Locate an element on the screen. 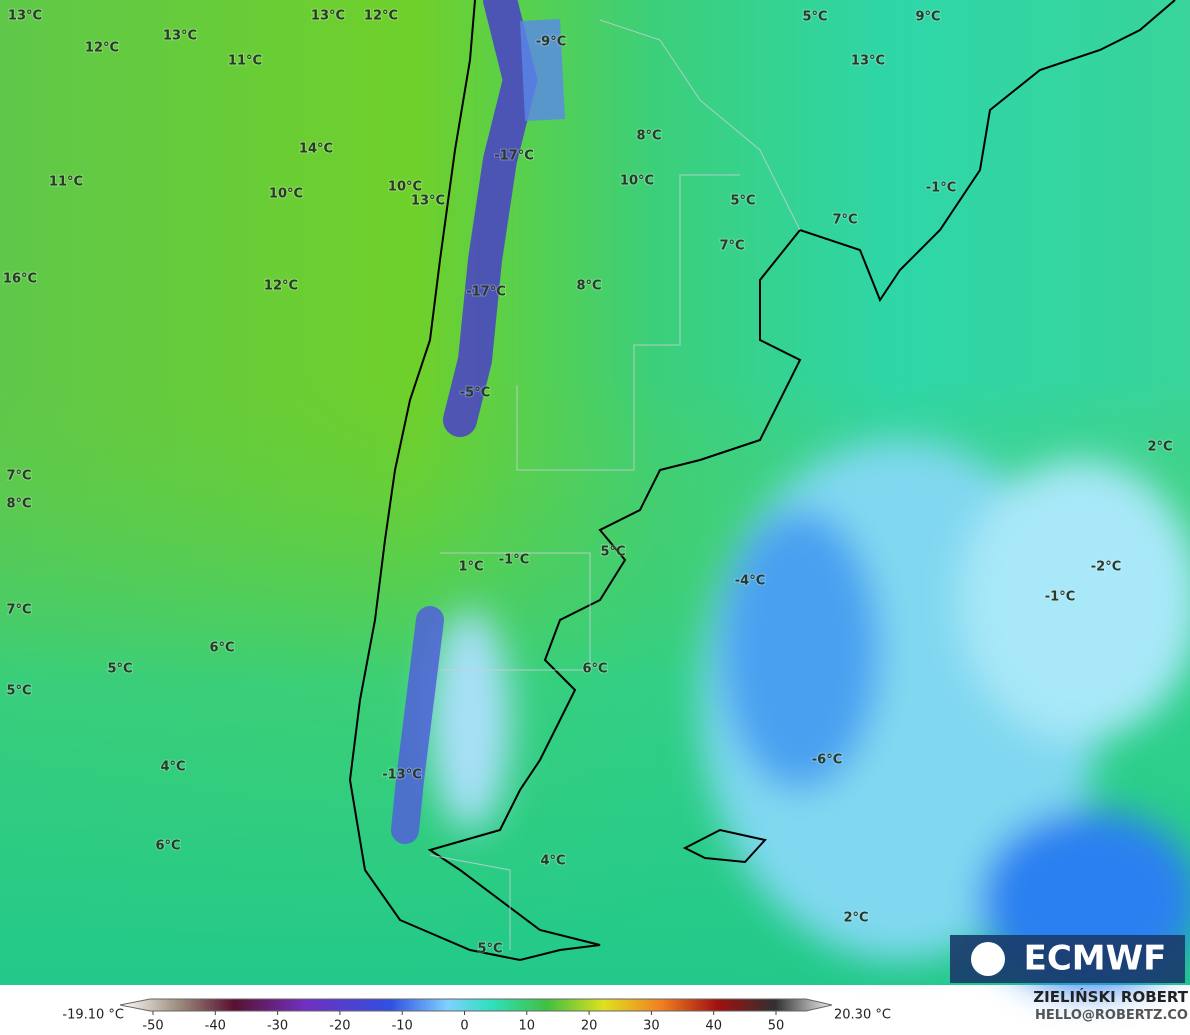 The height and width of the screenshot is (1035, 1190). colorbar-min: -19.10 °C is located at coordinates (93, 1015).